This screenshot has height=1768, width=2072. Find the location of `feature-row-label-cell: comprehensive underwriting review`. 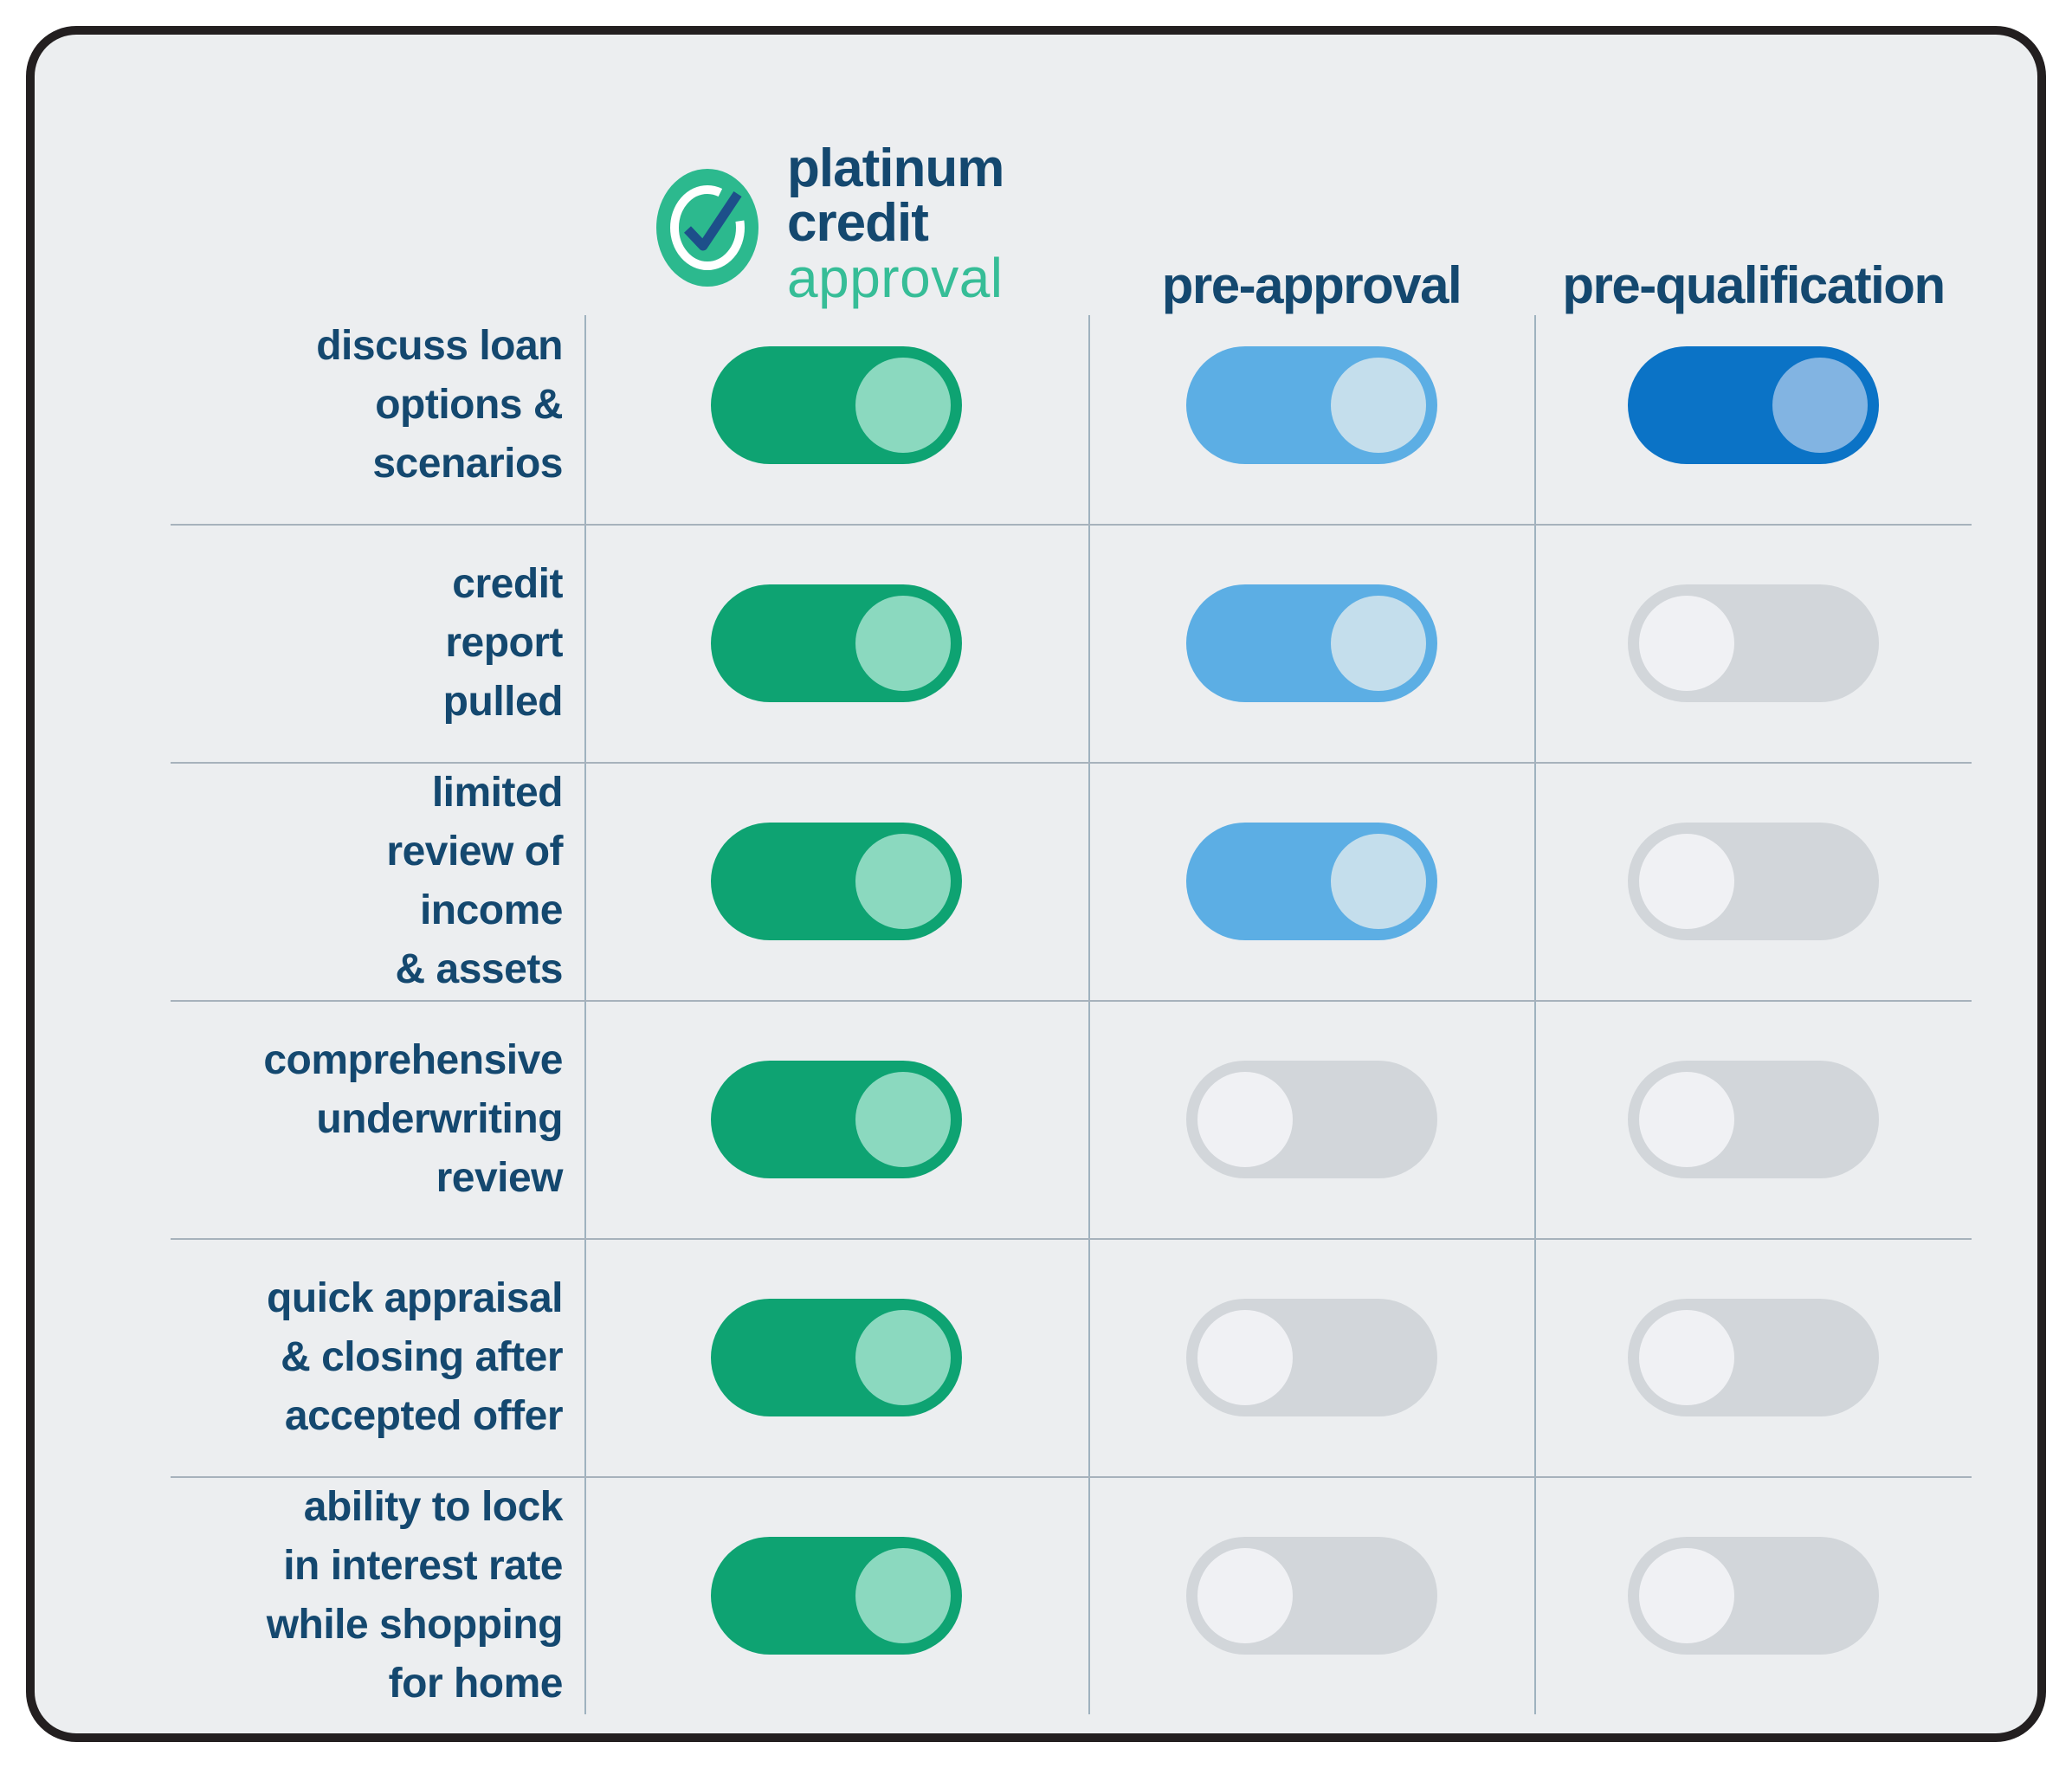

feature-row-label-cell: comprehensive underwriting review is located at coordinates (326, 1119).